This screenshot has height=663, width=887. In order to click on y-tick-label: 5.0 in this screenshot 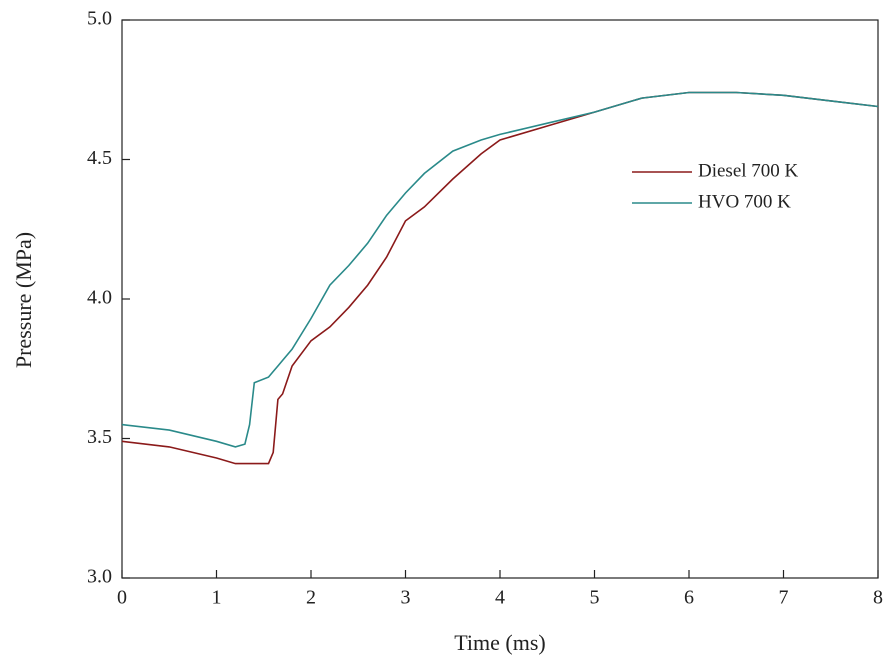, I will do `click(99, 19)`.